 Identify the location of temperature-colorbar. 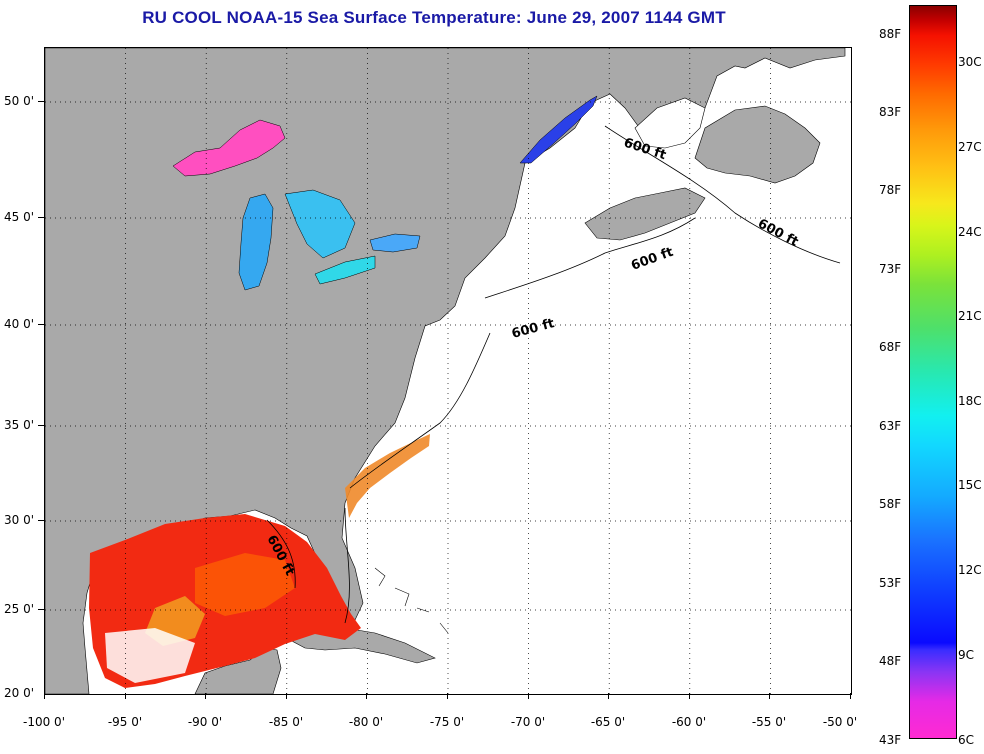
(933, 372).